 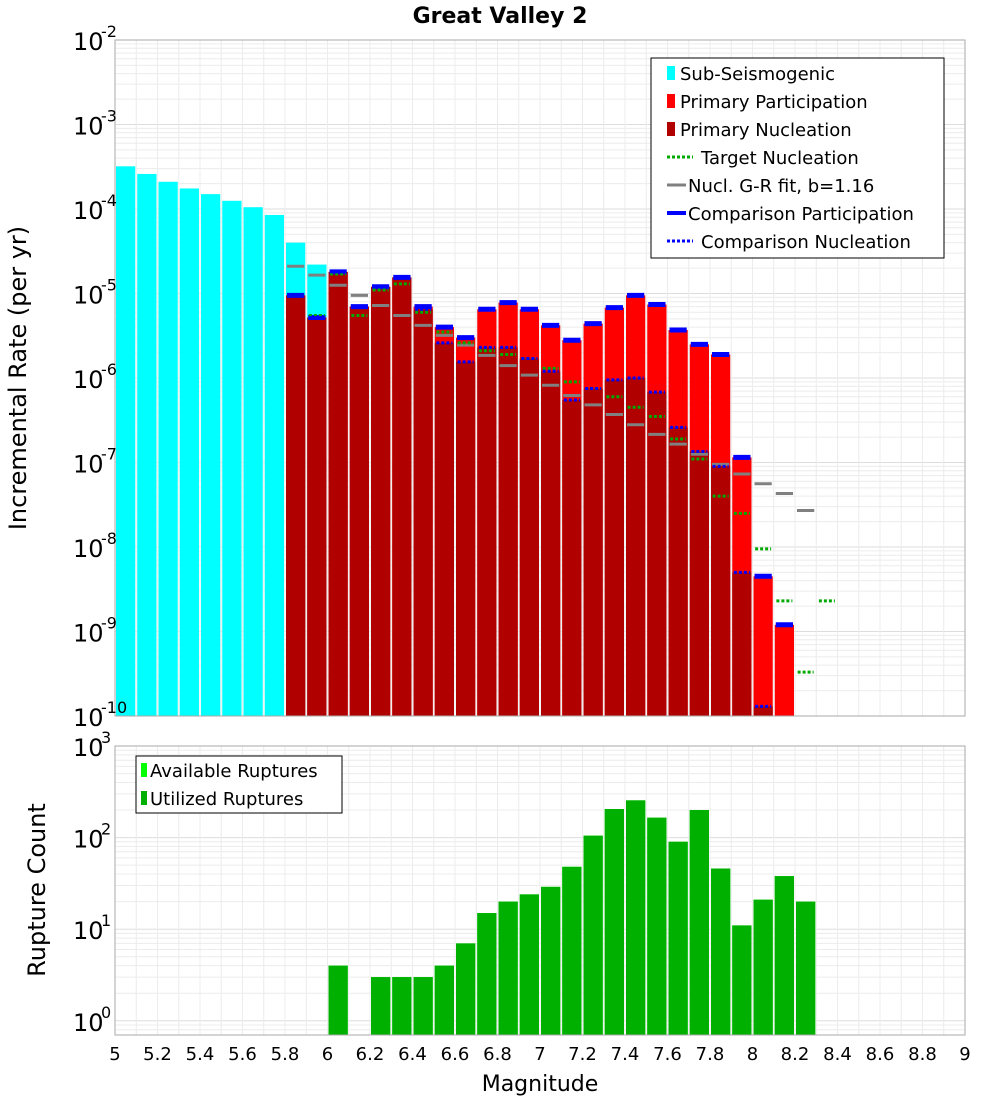 I want to click on top-y-tick-exponent: -6, so click(x=109, y=369).